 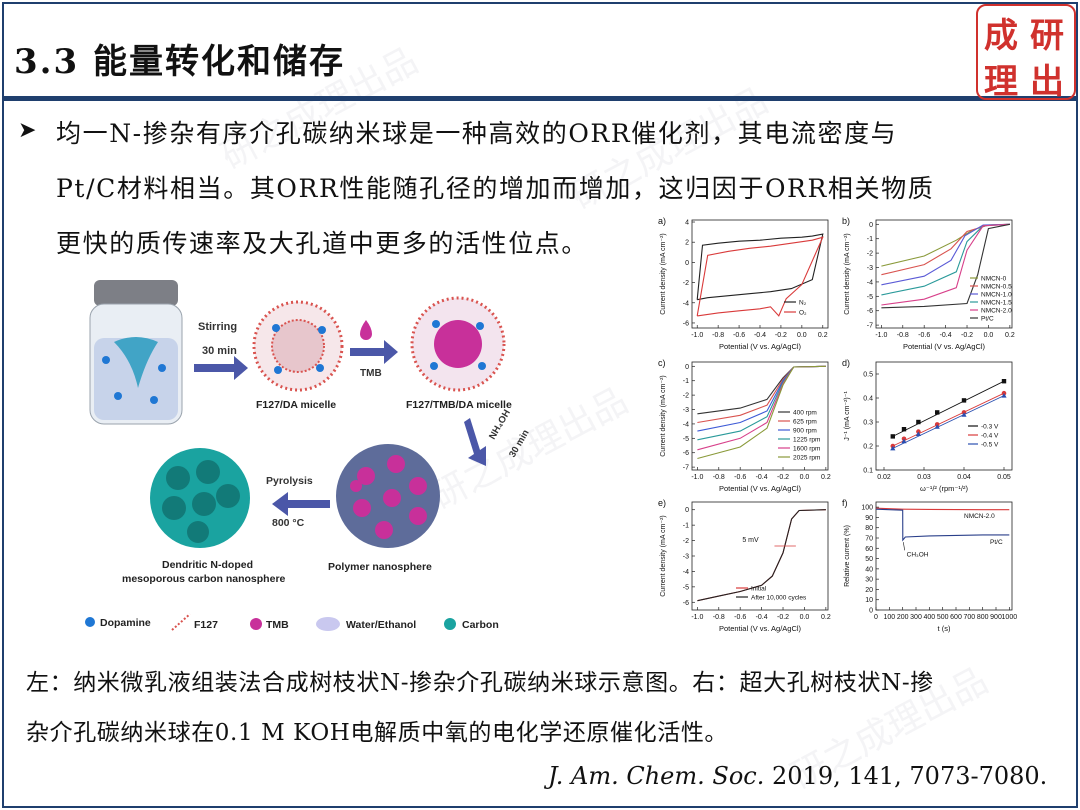 I want to click on x-tick-label: 0.04, so click(x=964, y=477).